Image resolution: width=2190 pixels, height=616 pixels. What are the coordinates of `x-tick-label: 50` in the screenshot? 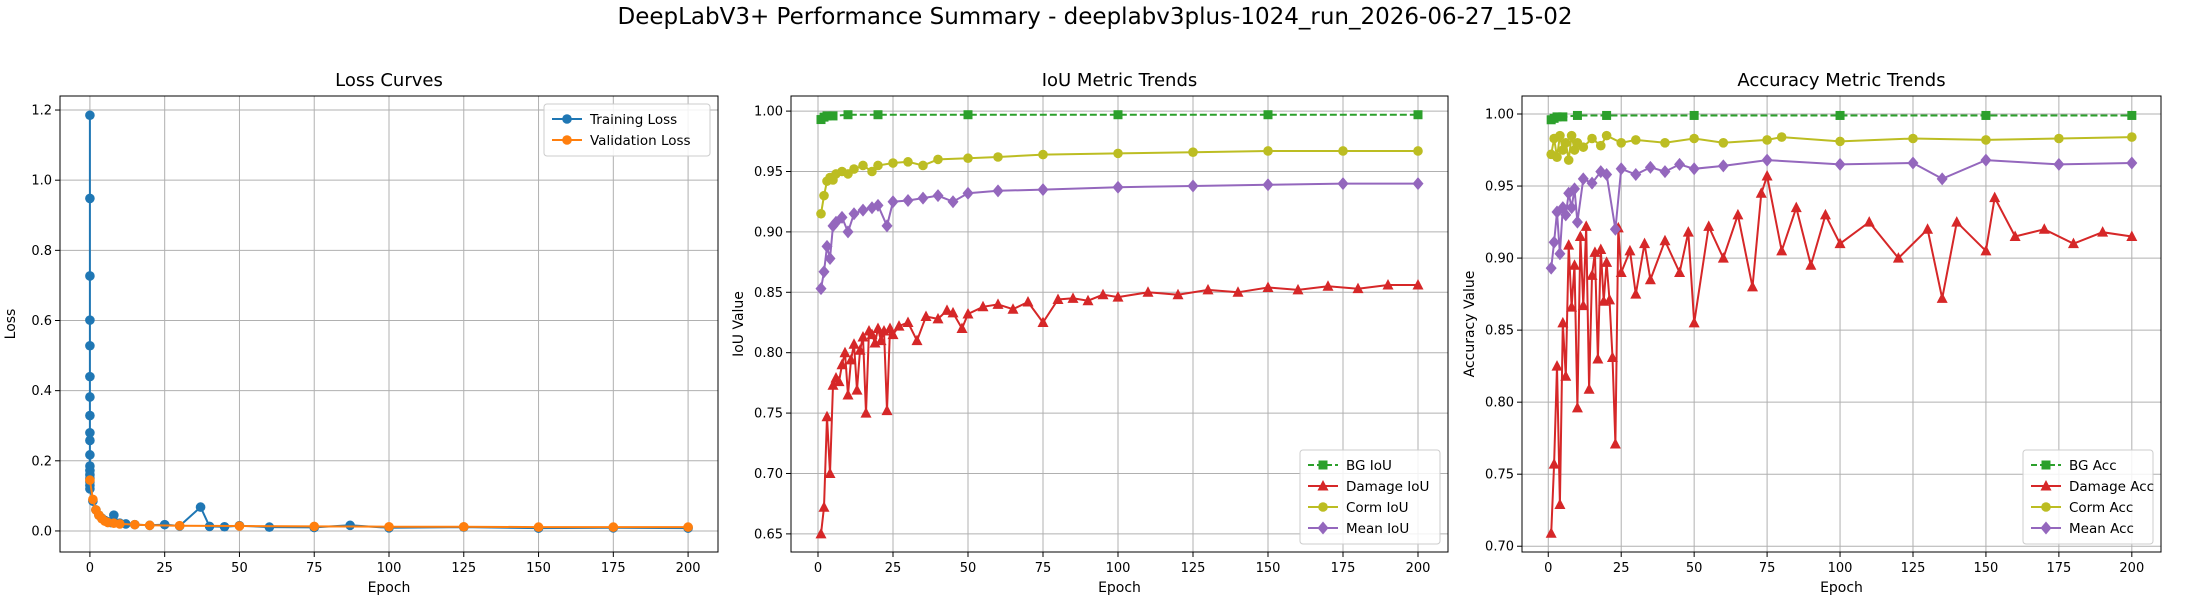 It's located at (1694, 568).